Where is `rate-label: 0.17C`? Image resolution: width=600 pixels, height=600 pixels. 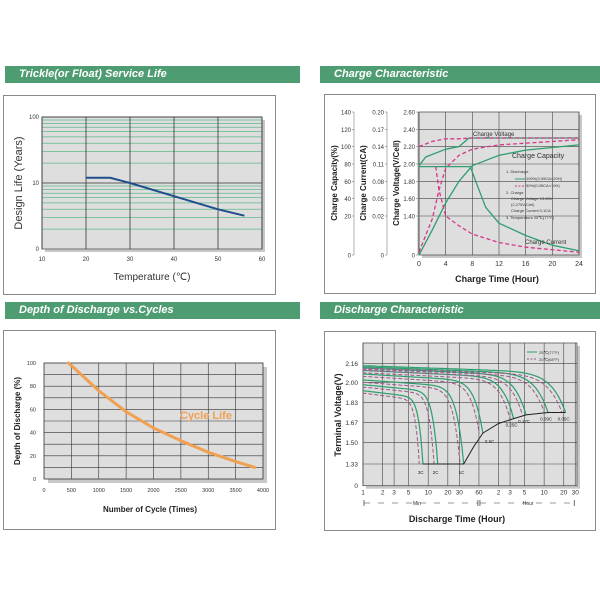 rate-label: 0.17C is located at coordinates (524, 421).